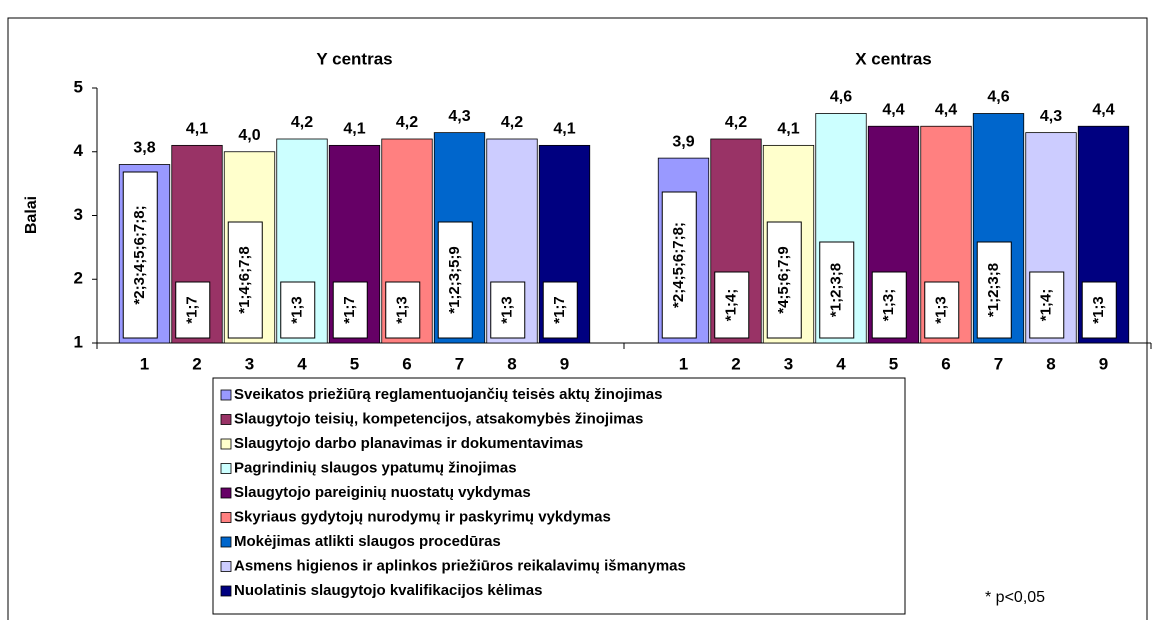 The image size is (1155, 620). What do you see at coordinates (78, 278) in the screenshot?
I see `y-tick-label: 2` at bounding box center [78, 278].